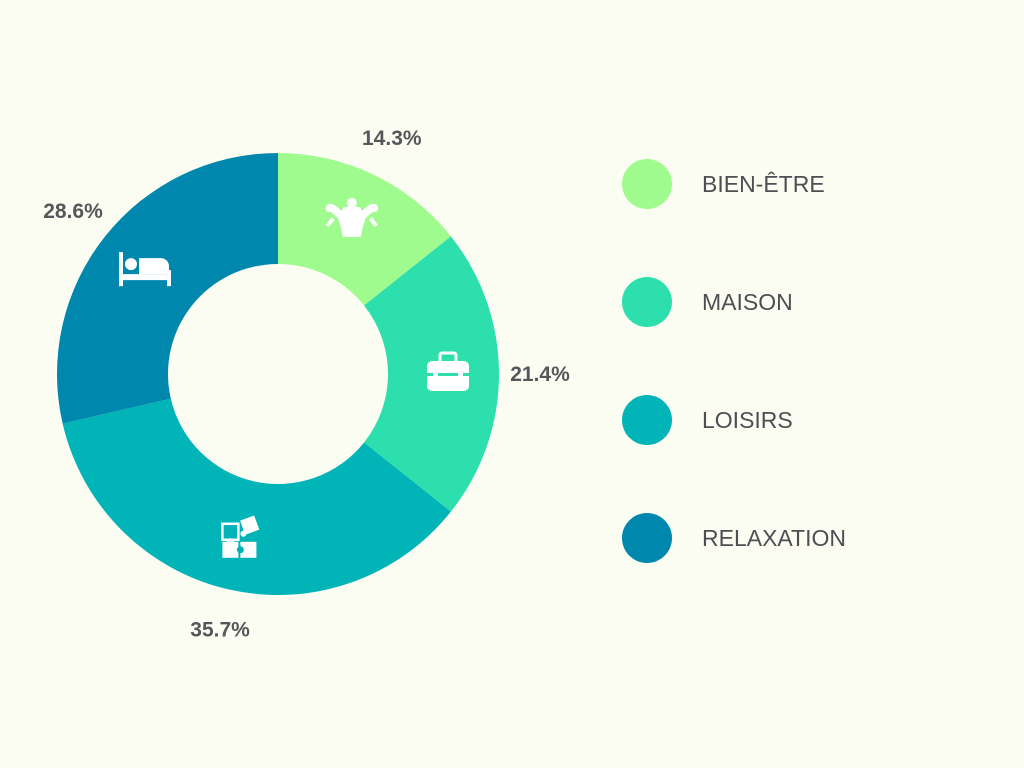 The width and height of the screenshot is (1024, 768). Describe the element at coordinates (352, 217) in the screenshot. I see `muscle-icon` at that location.